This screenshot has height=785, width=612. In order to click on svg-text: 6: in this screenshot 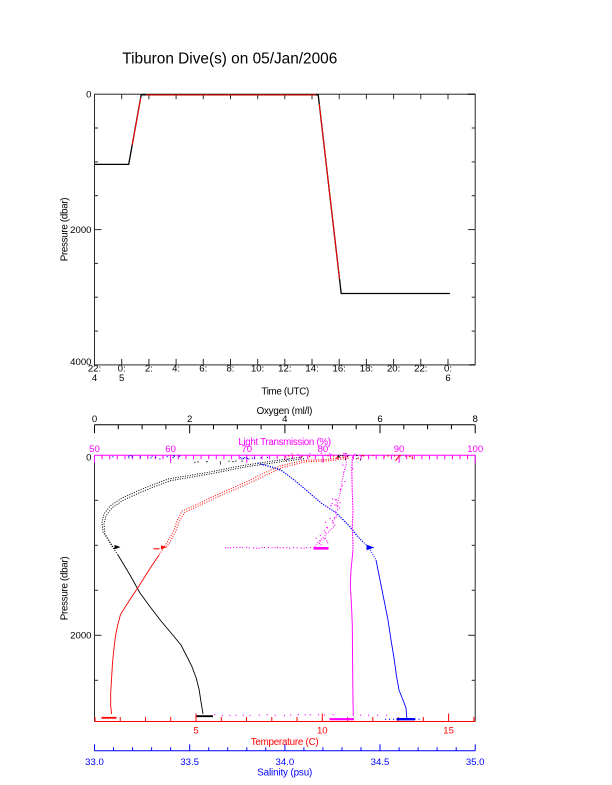, I will do `click(203, 369)`.